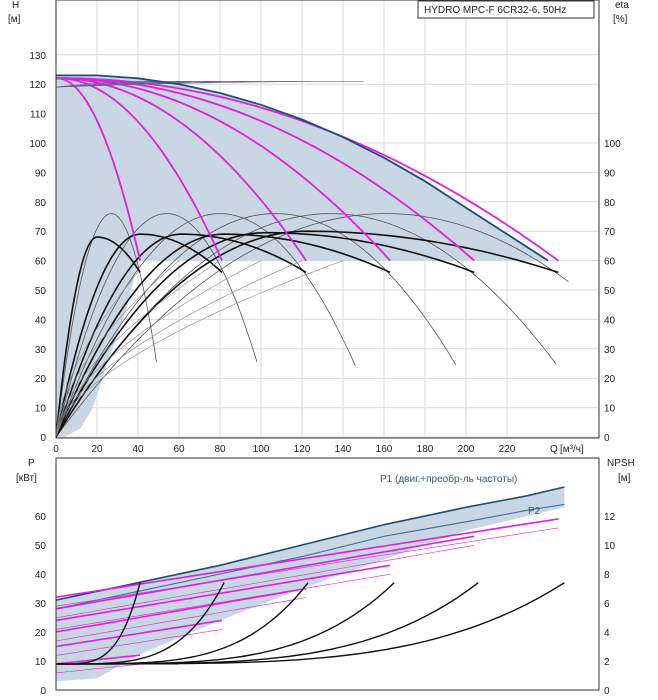 Image resolution: width=658 pixels, height=700 pixels. Describe the element at coordinates (610, 517) in the screenshot. I see `npsh-tick-label: 12` at that location.